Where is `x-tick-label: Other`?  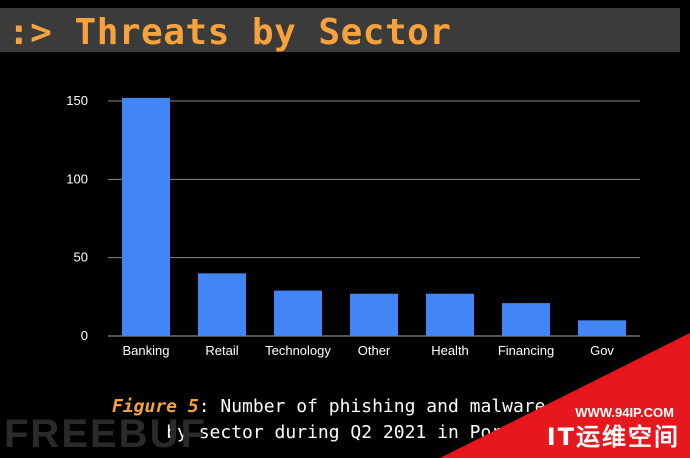
x-tick-label: Other is located at coordinates (374, 350).